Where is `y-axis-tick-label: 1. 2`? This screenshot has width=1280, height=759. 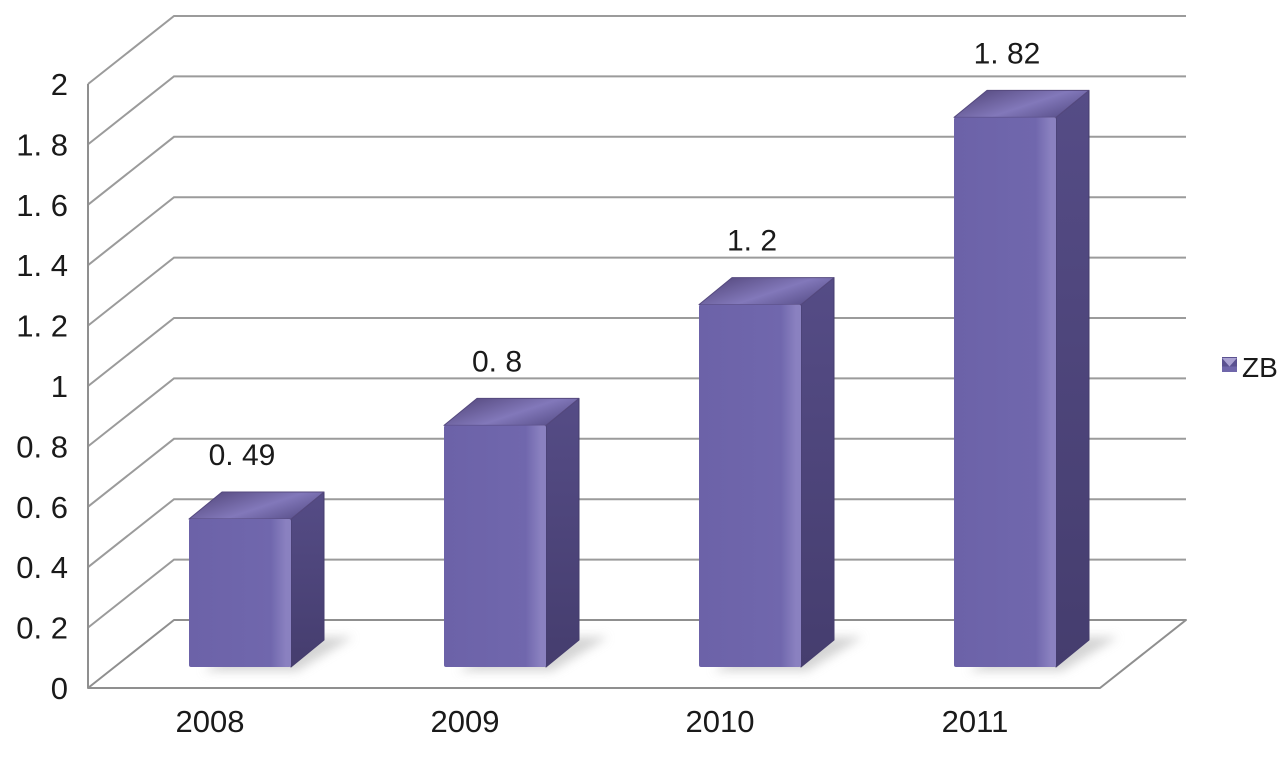
y-axis-tick-label: 1. 2 is located at coordinates (42, 326).